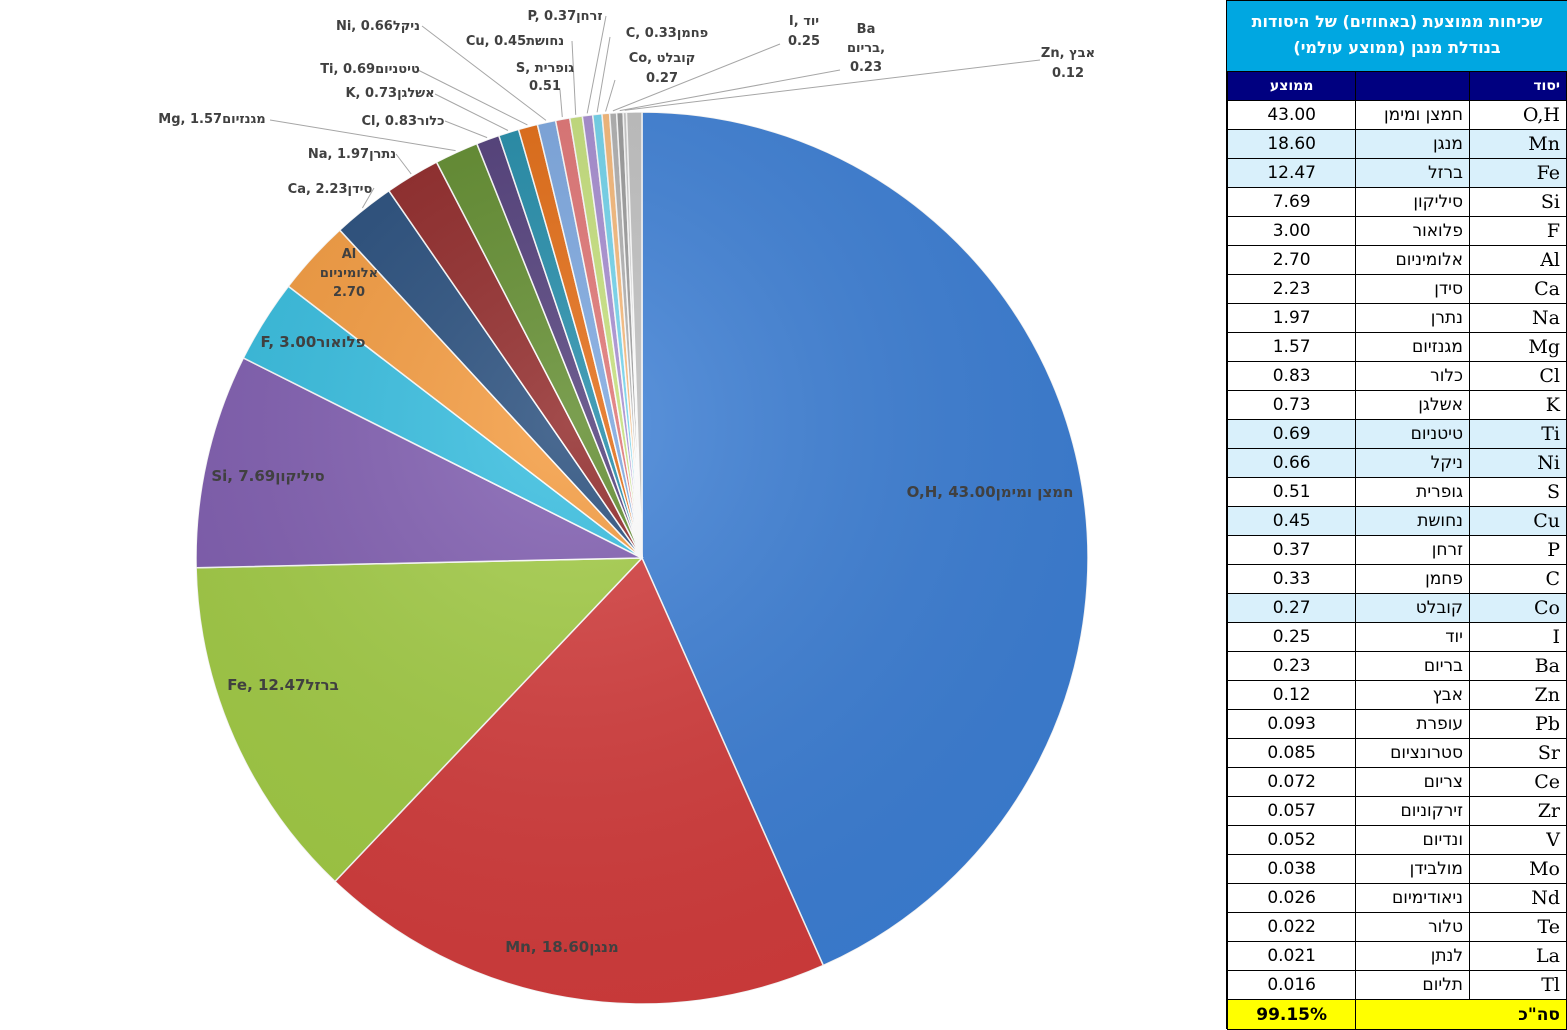 This screenshot has height=1030, width=1567. What do you see at coordinates (1397, 47) in the screenshot?
I see `table-title-line2: בנודלת מנגן (ממוצע עולמי)` at bounding box center [1397, 47].